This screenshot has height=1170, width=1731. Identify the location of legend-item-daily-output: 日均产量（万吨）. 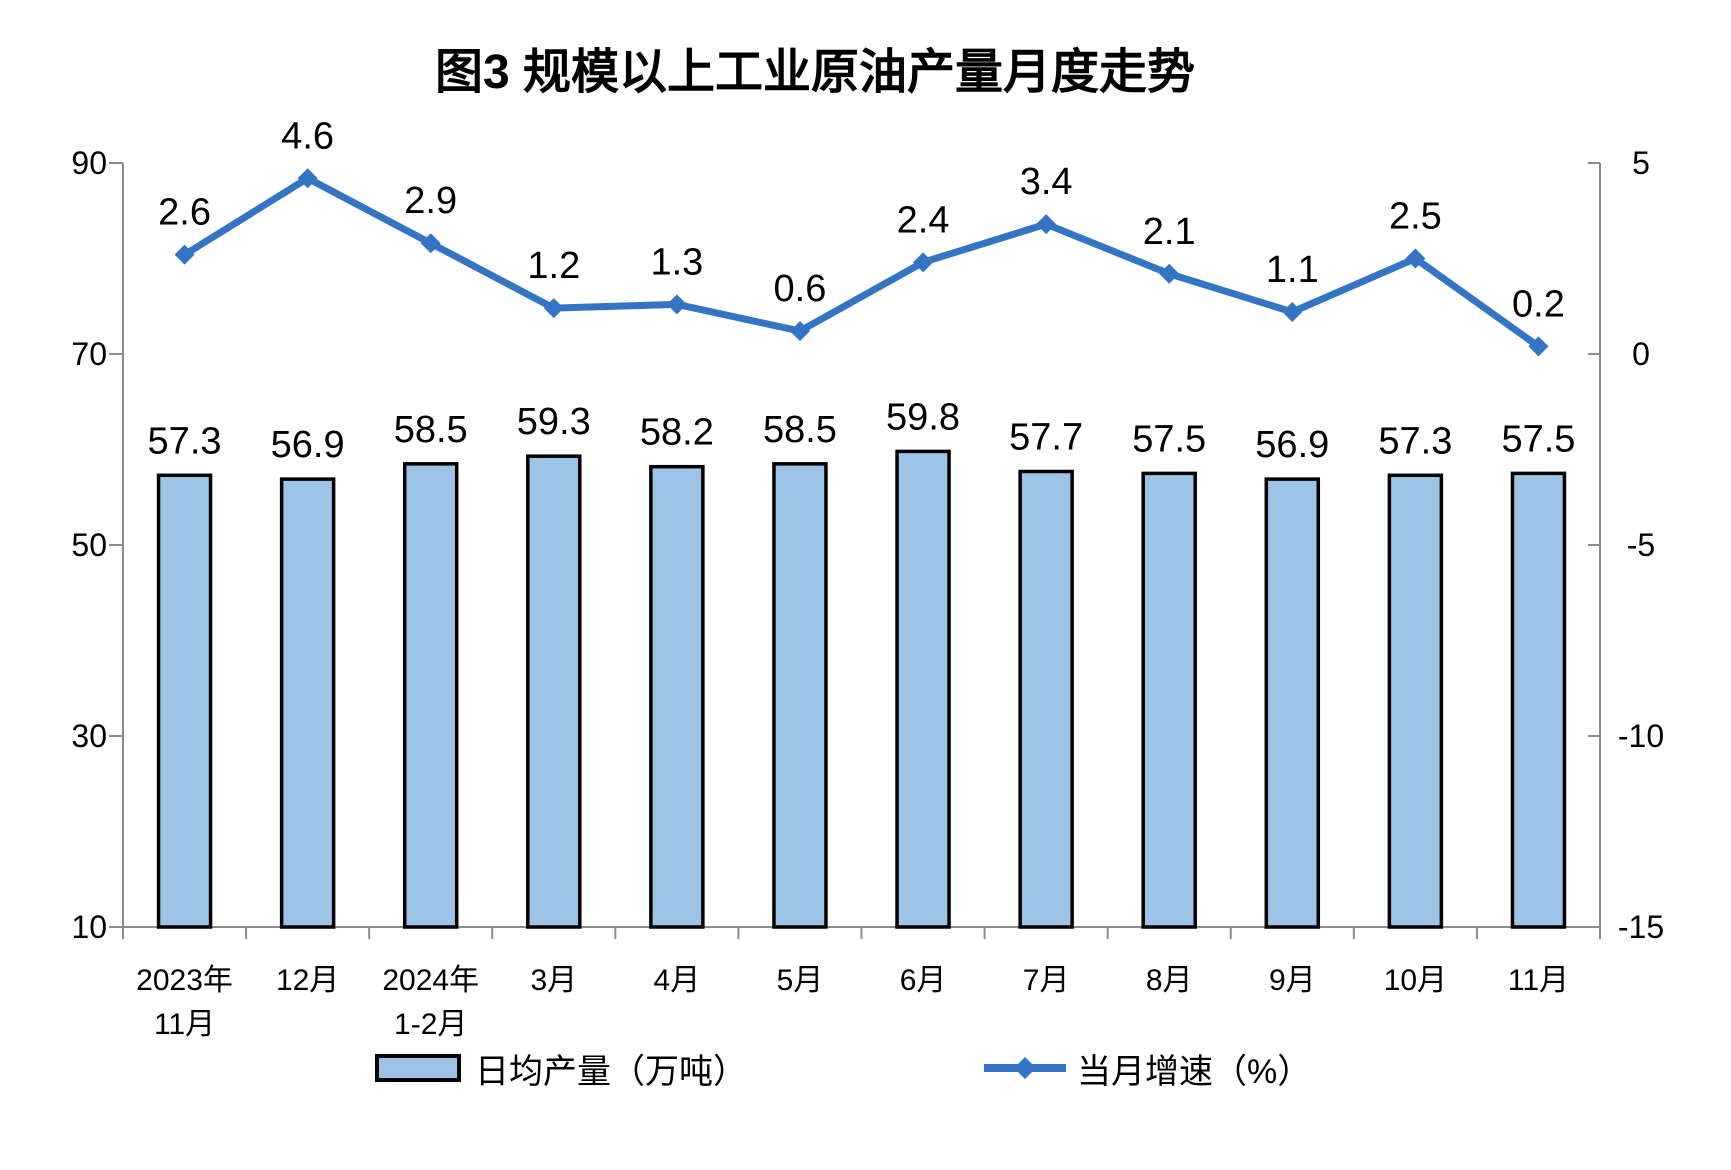
(561, 1068).